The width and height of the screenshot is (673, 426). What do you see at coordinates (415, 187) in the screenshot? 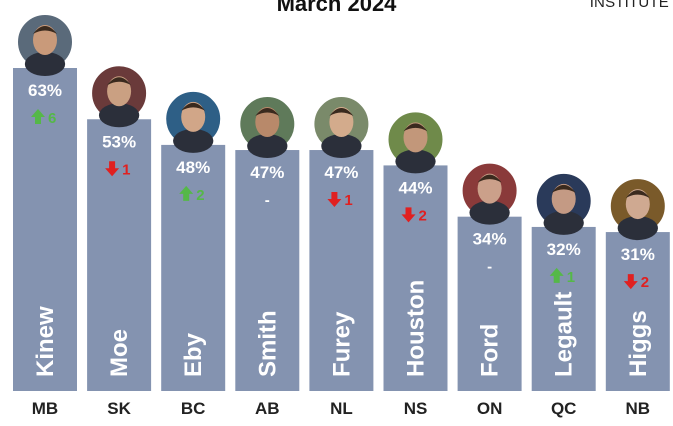
I see `value-label: 44%` at bounding box center [415, 187].